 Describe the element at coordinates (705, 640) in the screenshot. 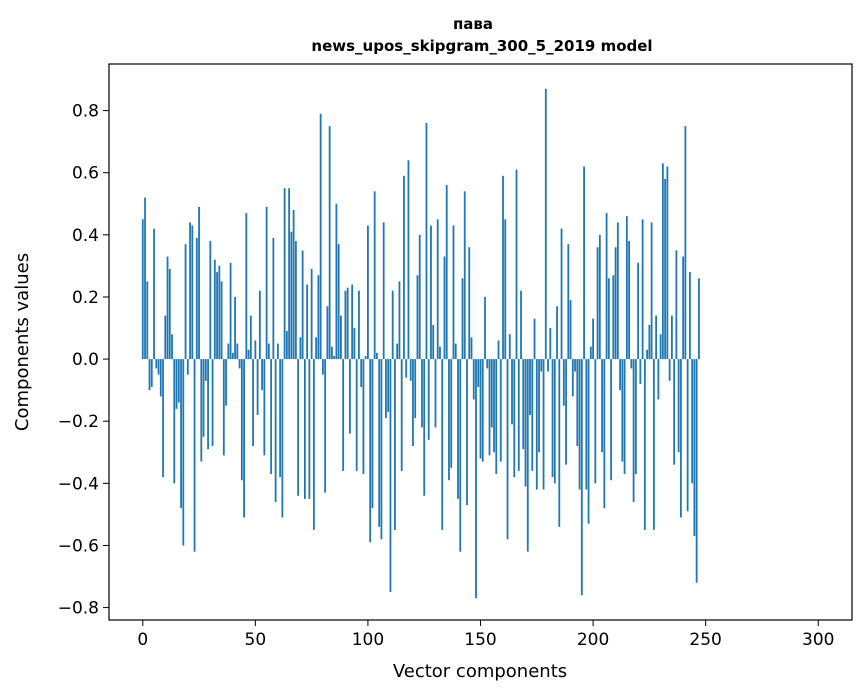

I see `x-tick-label: 250` at that location.